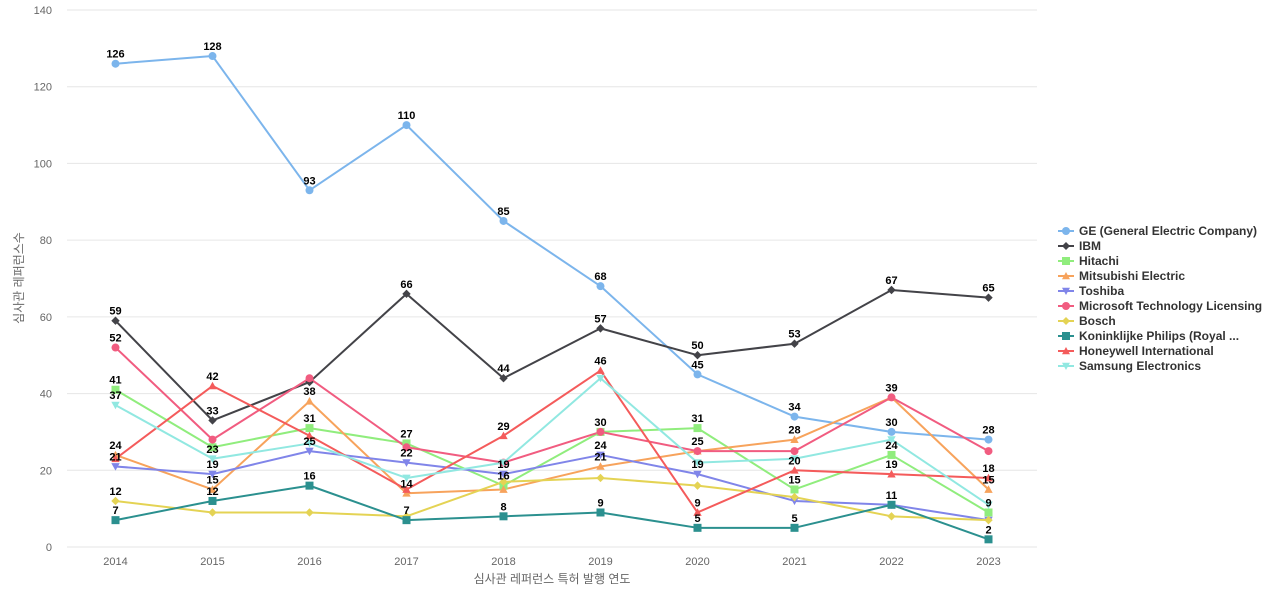 This screenshot has width=1280, height=600. What do you see at coordinates (1129, 366) in the screenshot?
I see `legend-item: Samsung Electronics` at bounding box center [1129, 366].